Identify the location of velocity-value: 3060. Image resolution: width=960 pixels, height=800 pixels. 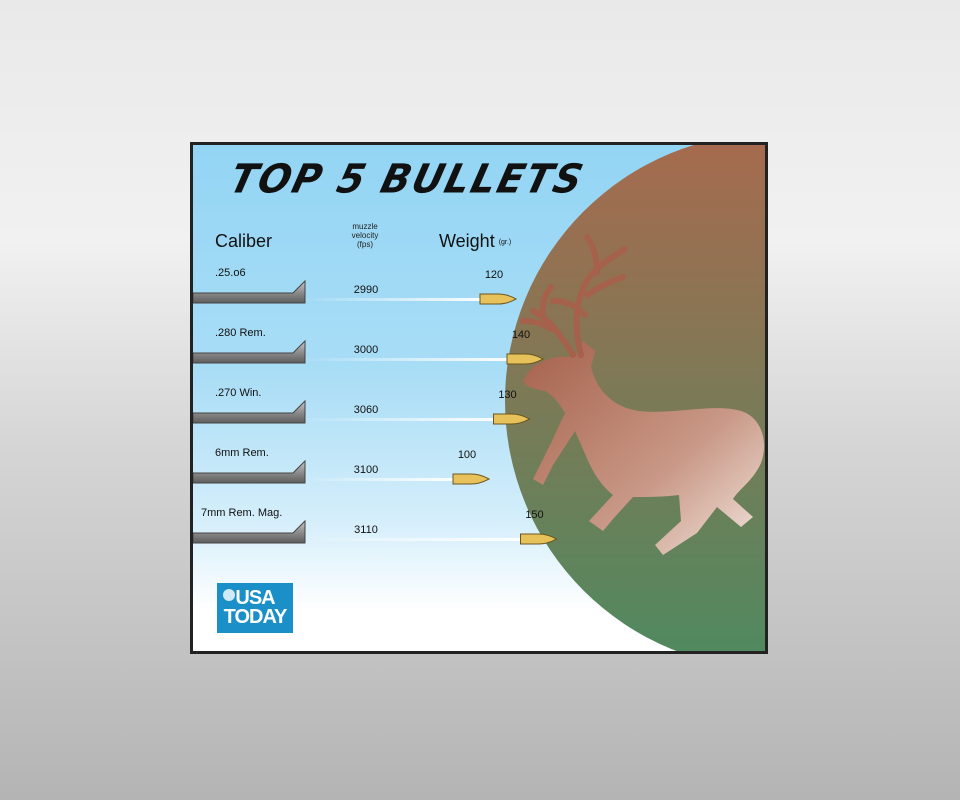
(366, 410).